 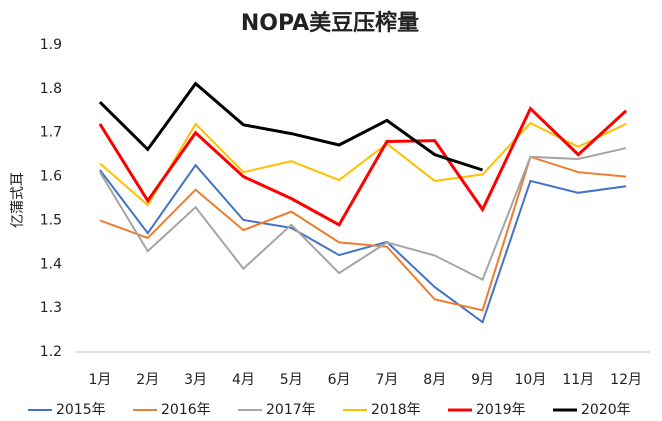 What do you see at coordinates (291, 126) in the screenshot?
I see `series-line` at bounding box center [291, 126].